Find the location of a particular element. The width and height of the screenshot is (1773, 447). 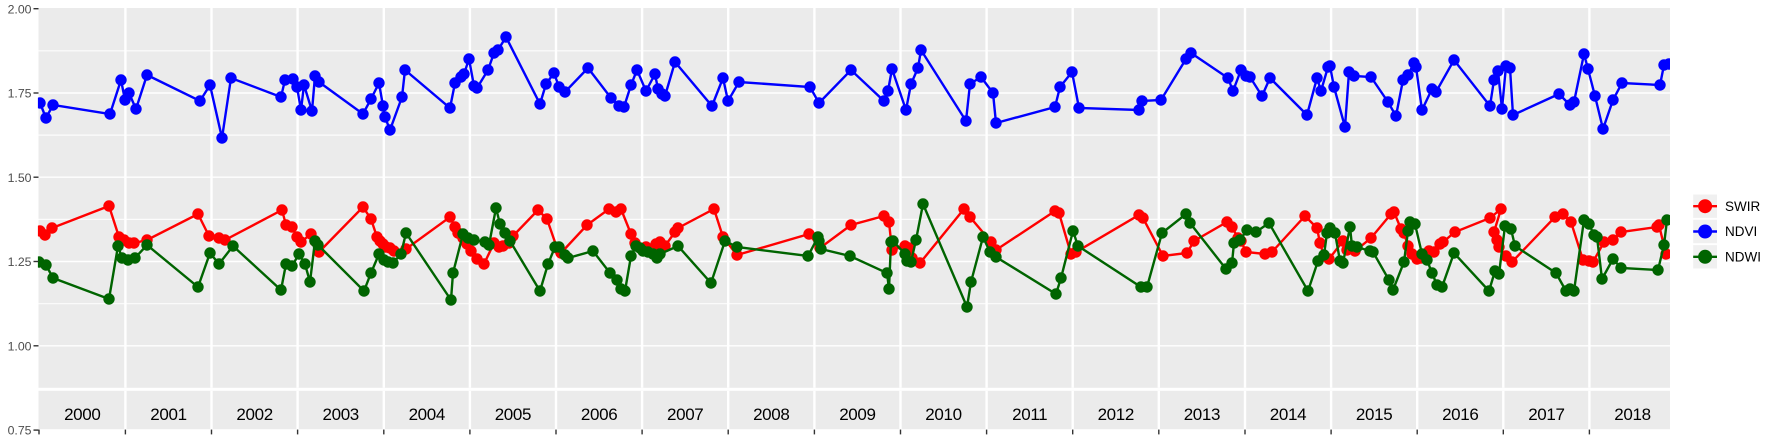

svg-text: 2001 is located at coordinates (168, 414).